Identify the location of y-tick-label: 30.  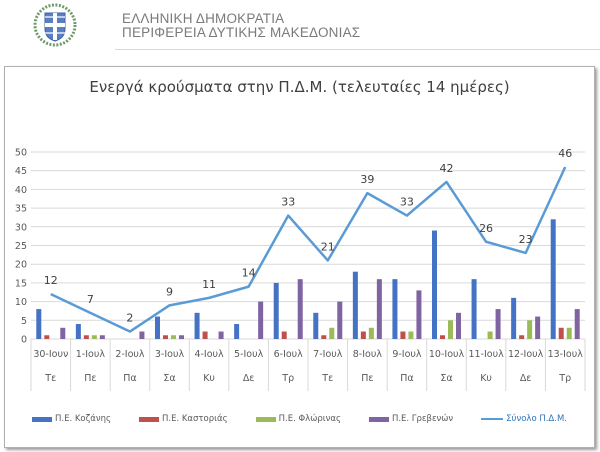
(21, 227).